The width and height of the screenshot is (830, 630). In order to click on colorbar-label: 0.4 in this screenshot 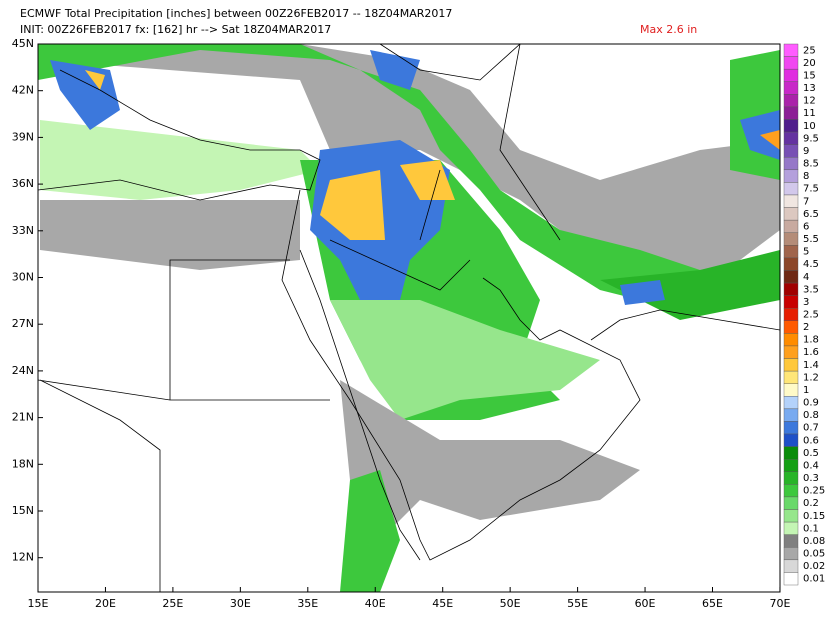, I will do `click(811, 465)`.